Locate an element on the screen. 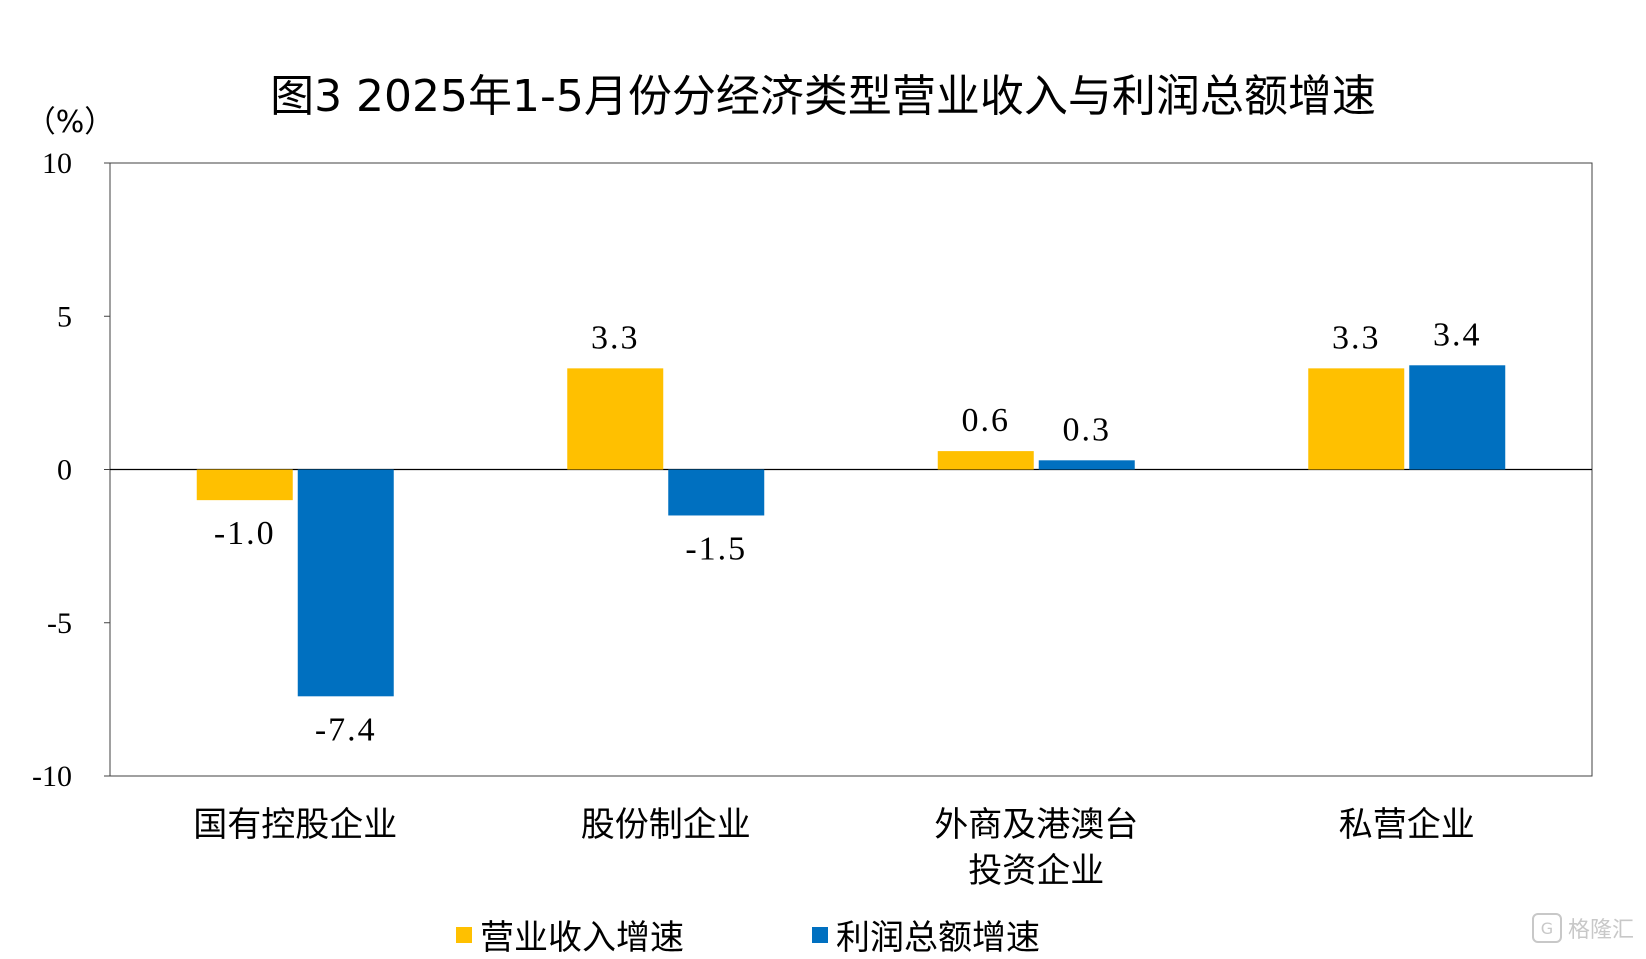 This screenshot has width=1646, height=959. data-label-profit: -7.4 is located at coordinates (346, 729).